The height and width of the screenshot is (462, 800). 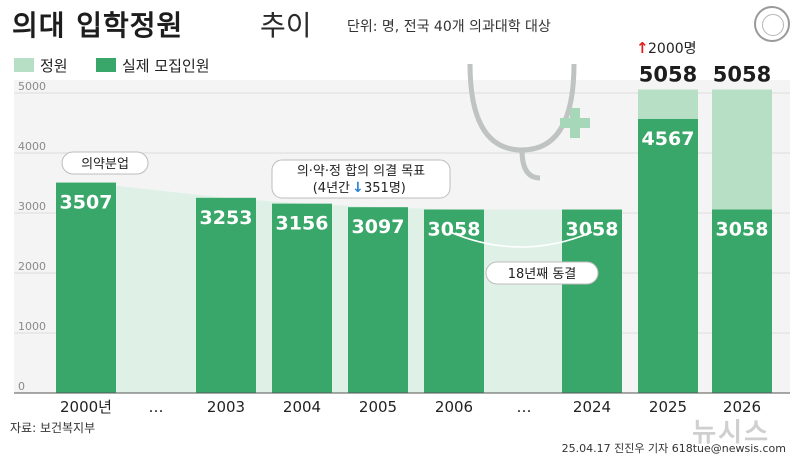 I want to click on legend-swatch-actual, so click(x=106, y=65).